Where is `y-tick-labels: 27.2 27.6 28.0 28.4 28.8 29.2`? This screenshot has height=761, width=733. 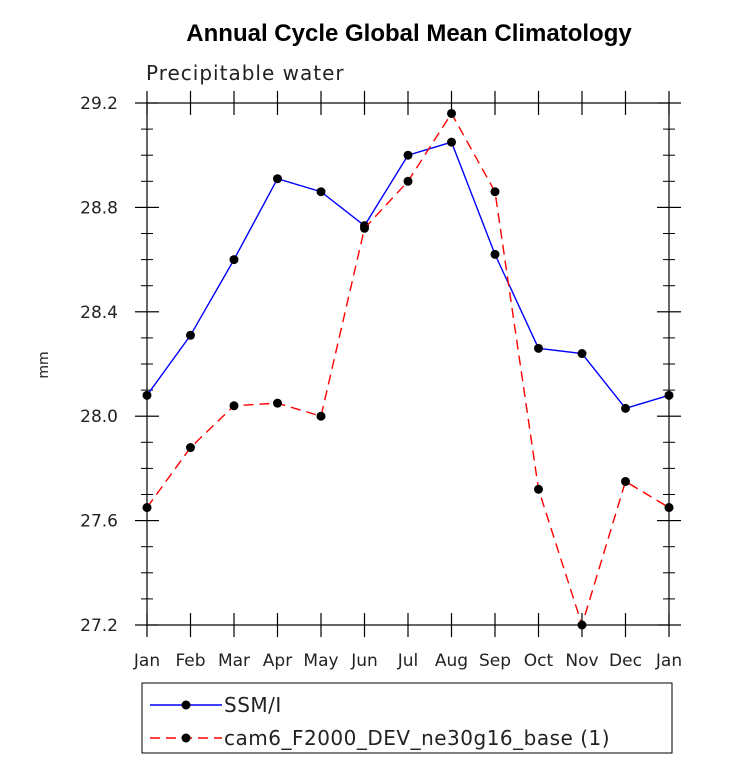
y-tick-labels: 27.2 27.6 28.0 28.4 28.8 29.2 is located at coordinates (99, 365).